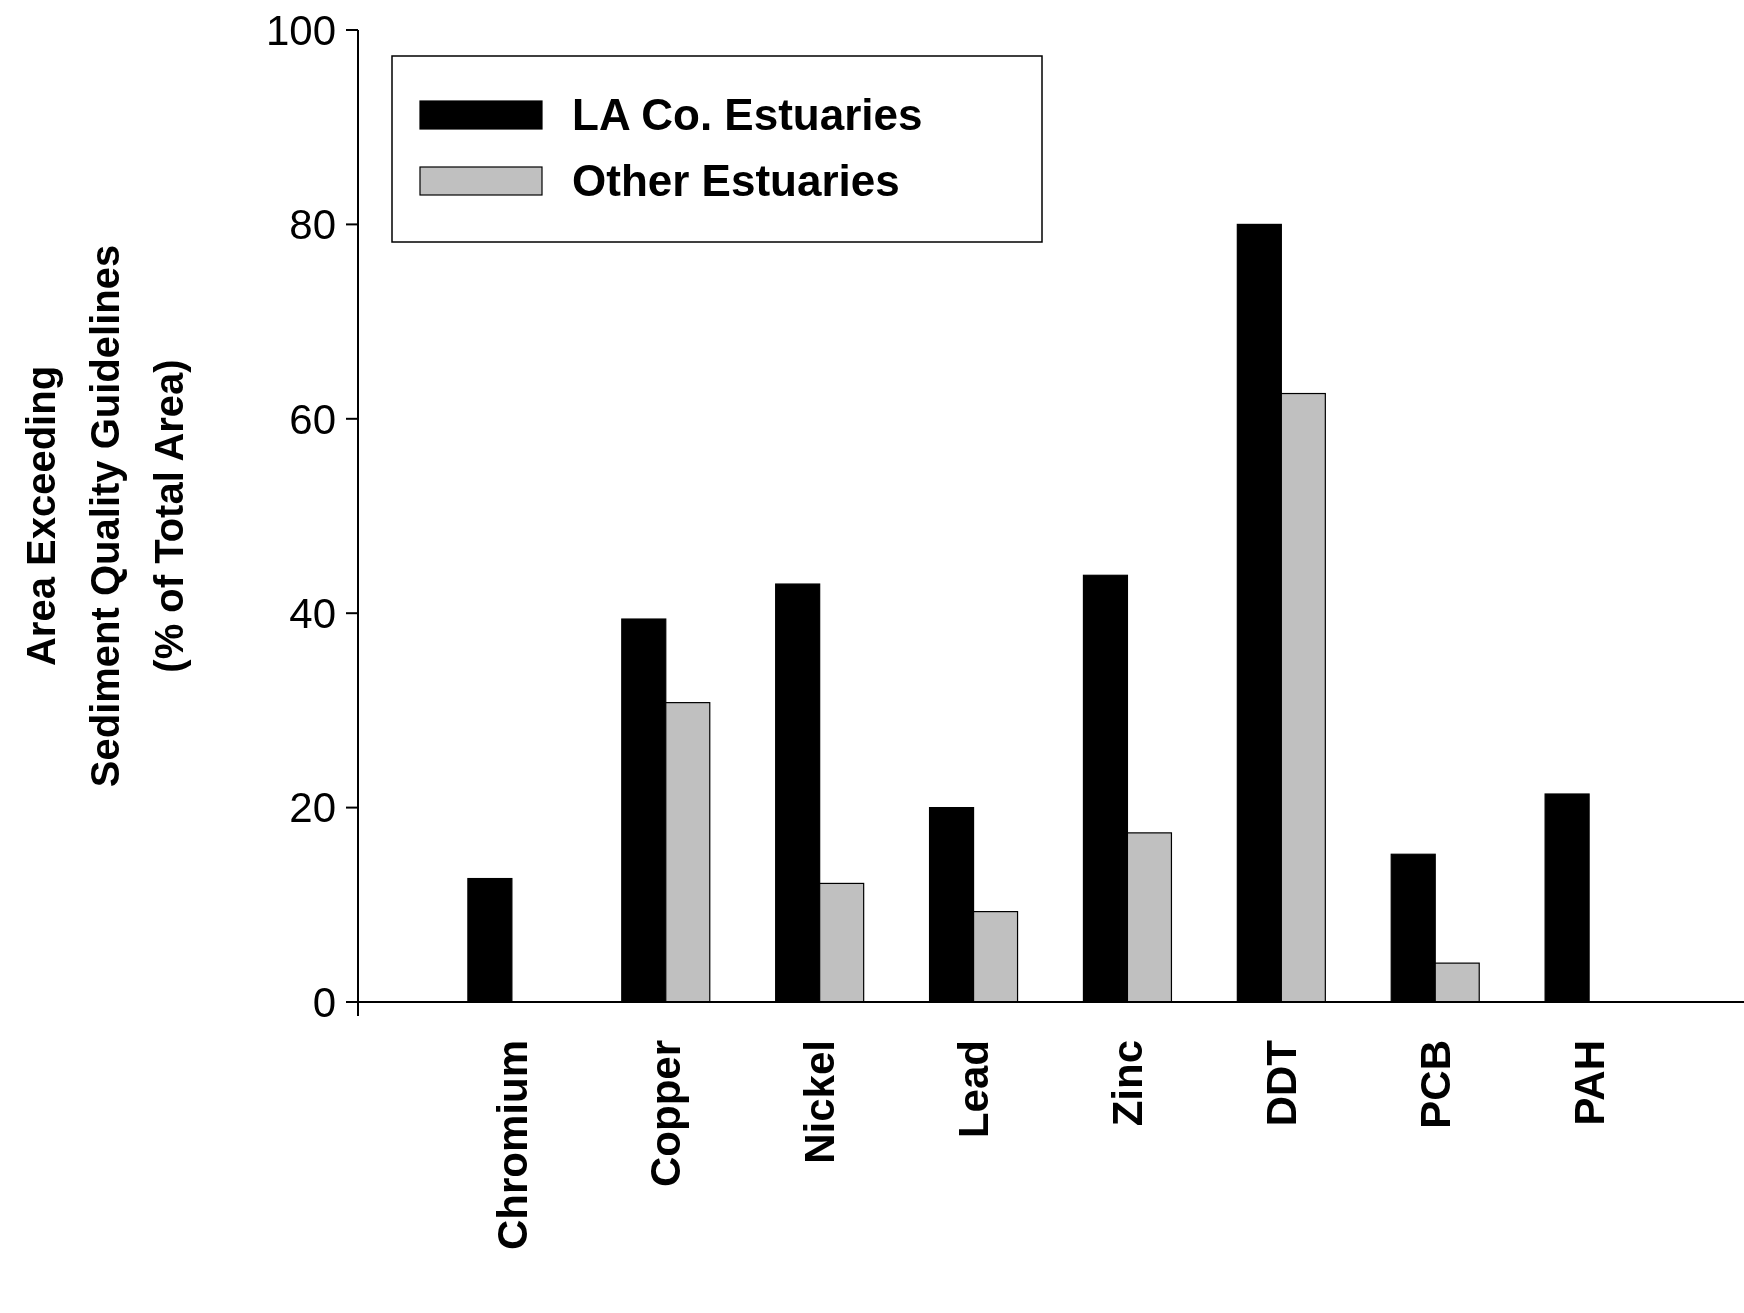  Describe the element at coordinates (300, 30) in the screenshot. I see `y-tick-label: 100` at that location.